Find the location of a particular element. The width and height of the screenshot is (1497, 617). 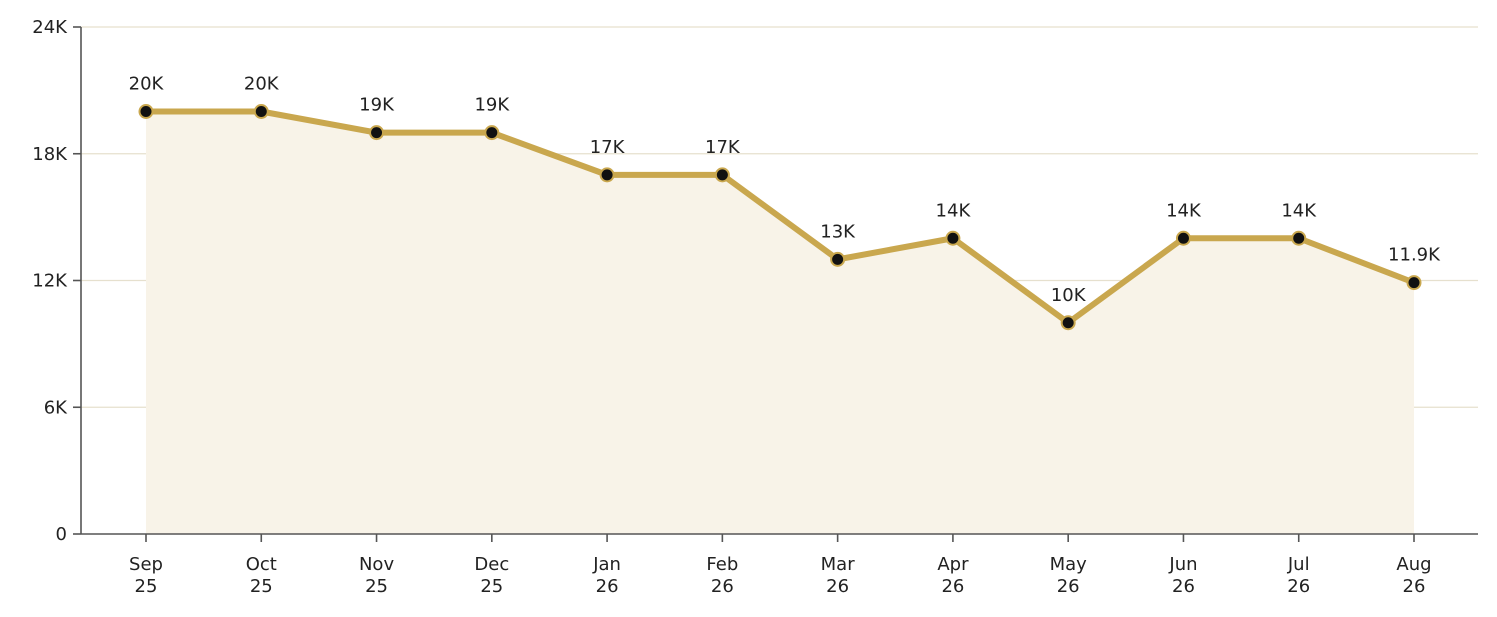

x-tick-label: Jul 26 is located at coordinates (1298, 575).